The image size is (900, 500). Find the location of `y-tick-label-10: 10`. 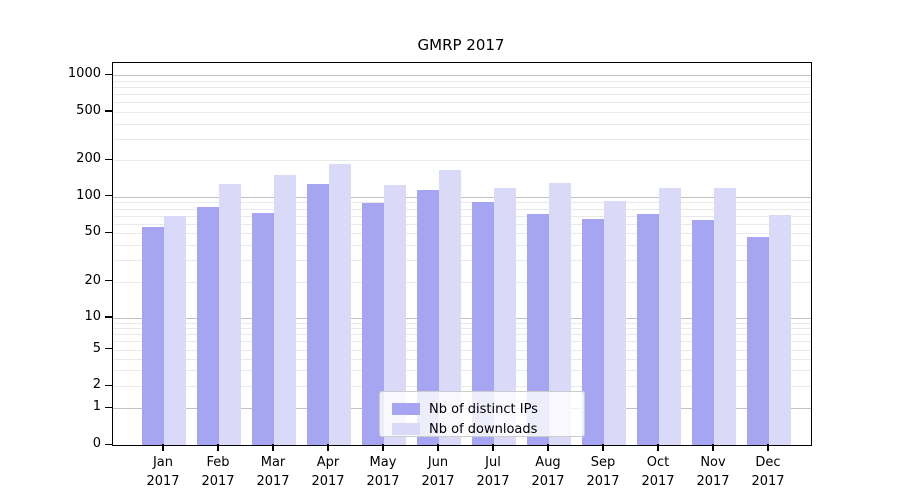

y-tick-label-10: 10 is located at coordinates (92, 316).